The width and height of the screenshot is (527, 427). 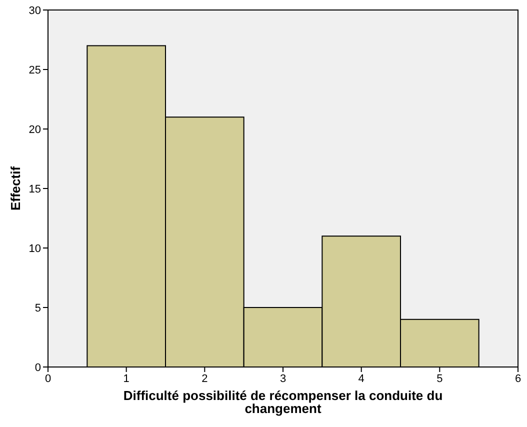 What do you see at coordinates (361, 379) in the screenshot?
I see `x-tick-label: 4` at bounding box center [361, 379].